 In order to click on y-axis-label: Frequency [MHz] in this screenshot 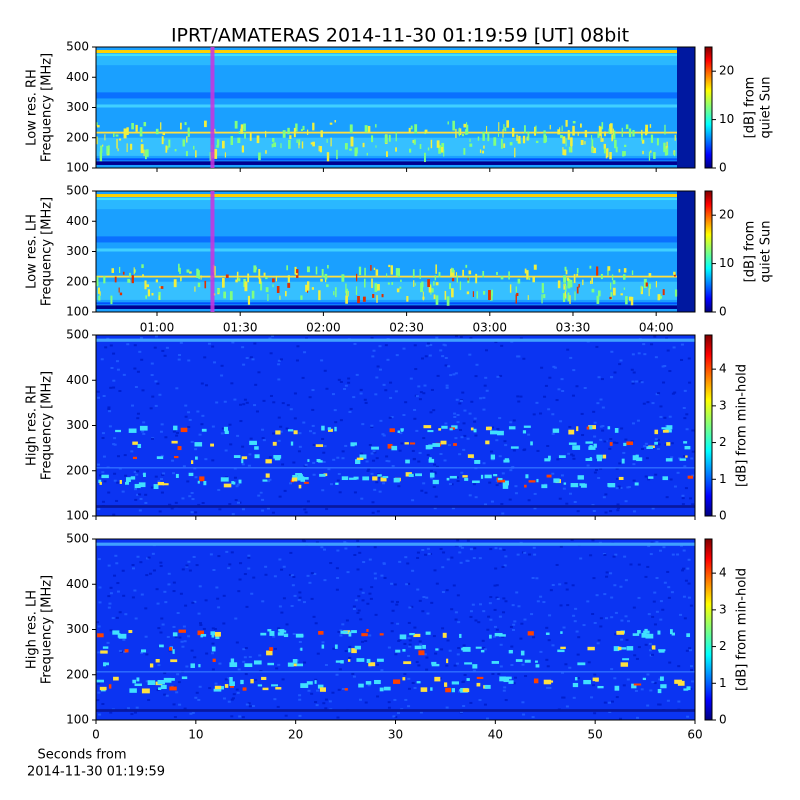, I will do `click(47, 629)`.